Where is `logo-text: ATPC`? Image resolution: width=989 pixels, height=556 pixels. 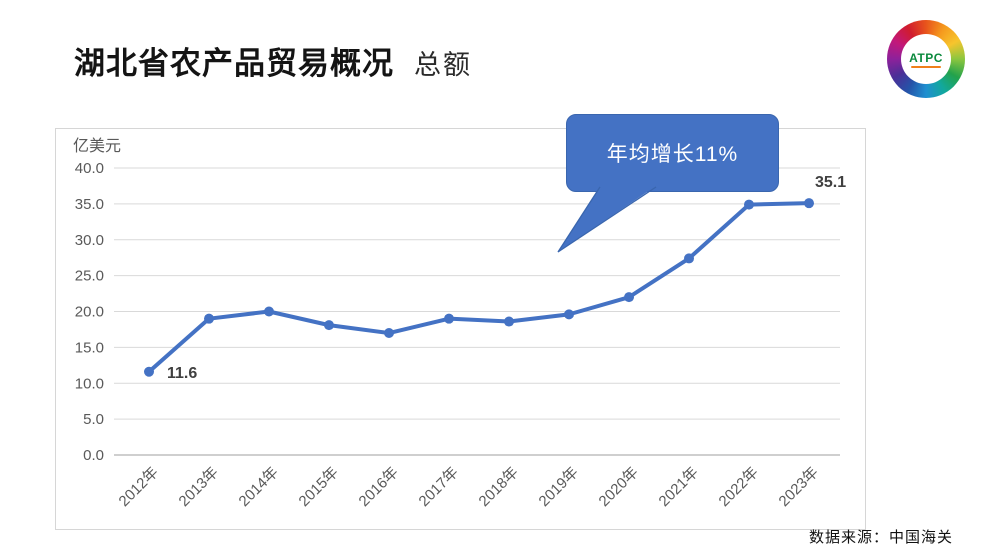 logo-text: ATPC is located at coordinates (926, 57).